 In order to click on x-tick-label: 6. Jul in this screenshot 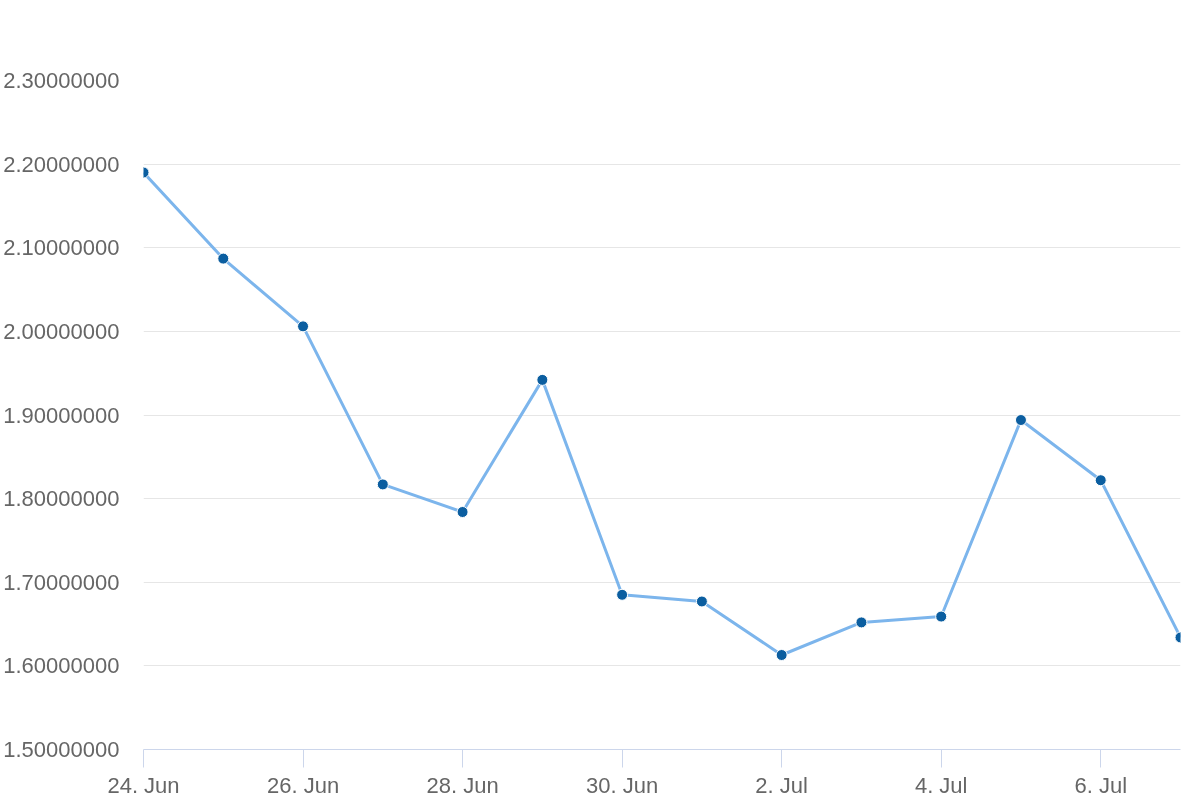, I will do `click(1101, 785)`.